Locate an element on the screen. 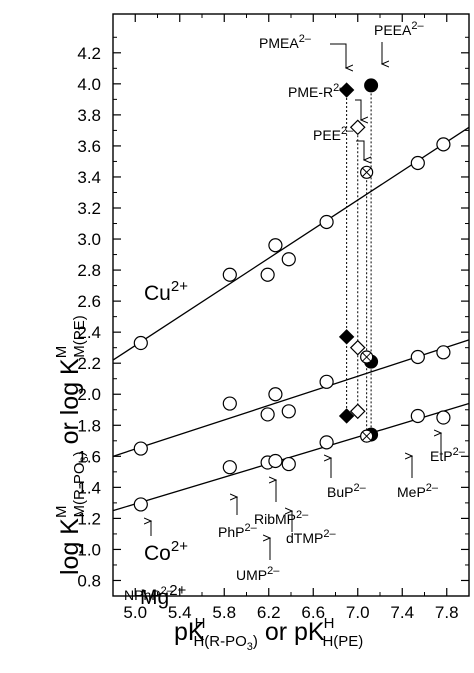  y-tick-label: 2.8 is located at coordinates (89, 270).